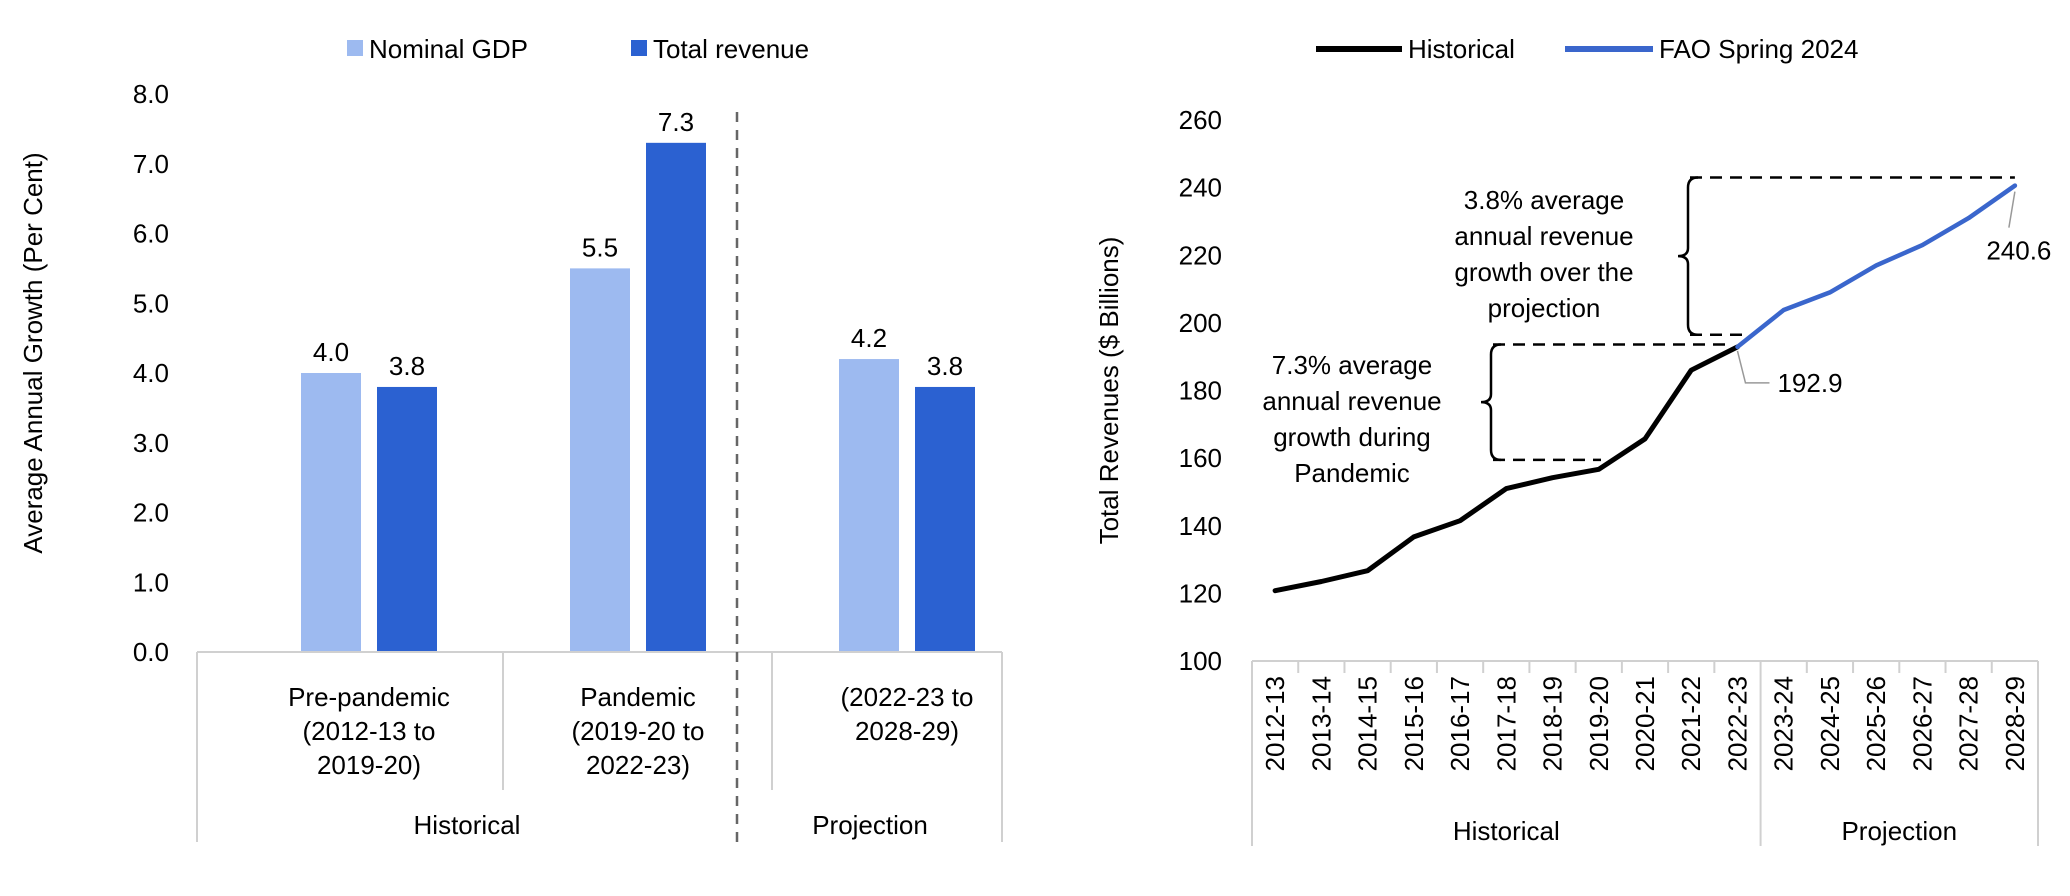  I want to click on category-label: (2019-20 to, so click(638, 731).